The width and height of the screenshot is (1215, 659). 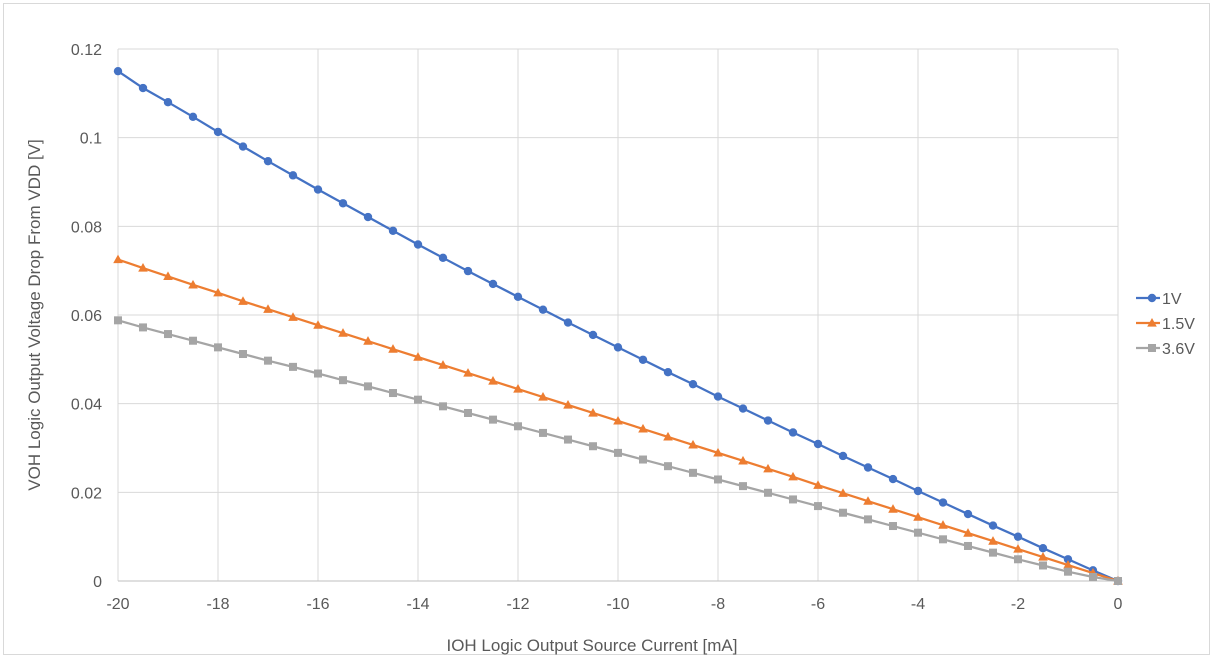 I want to click on y-tick-label: 0, so click(x=97, y=582).